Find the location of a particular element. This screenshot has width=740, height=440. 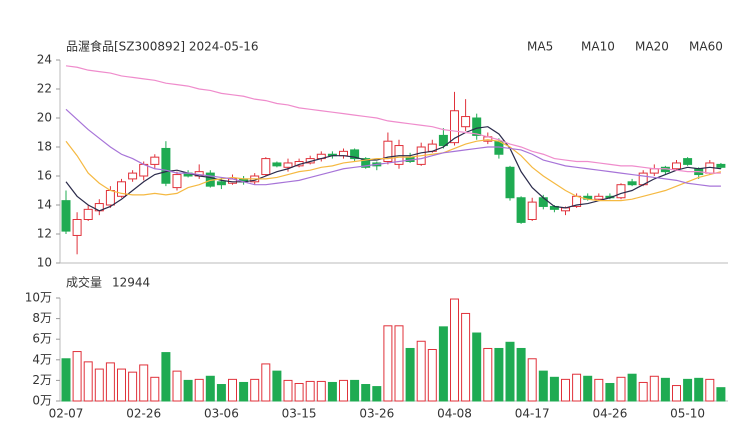

chart-title: 品渥食品[SZ300892] 2024-05-16 is located at coordinates (162, 46).